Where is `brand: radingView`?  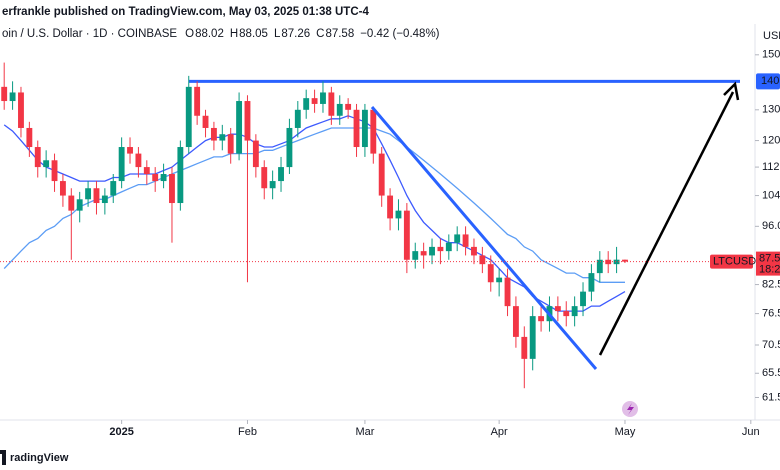
brand: radingView is located at coordinates (39, 458).